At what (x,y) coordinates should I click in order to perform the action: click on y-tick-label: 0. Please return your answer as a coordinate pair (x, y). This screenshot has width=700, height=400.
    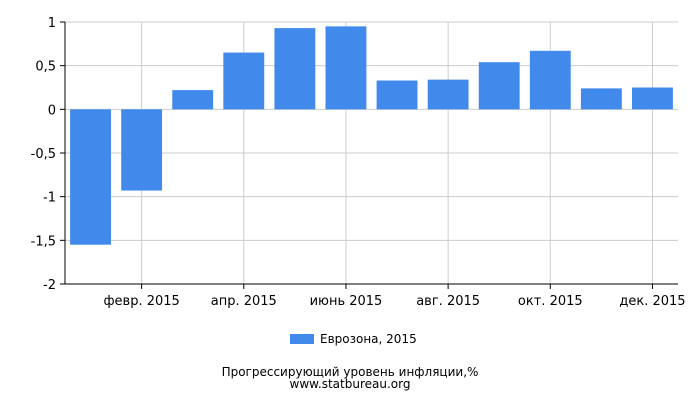
    Looking at the image, I should click on (52, 110).